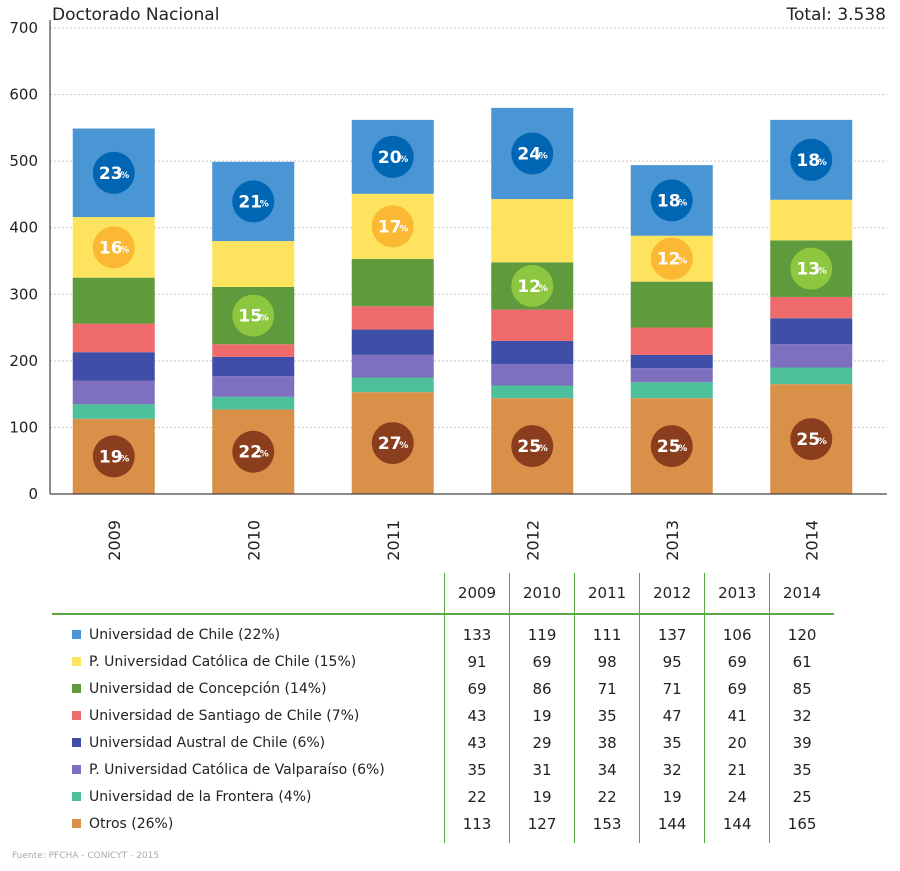  What do you see at coordinates (248, 742) in the screenshot?
I see `table-row-label-cell: Universidad Austral de Chile (6%)` at bounding box center [248, 742].